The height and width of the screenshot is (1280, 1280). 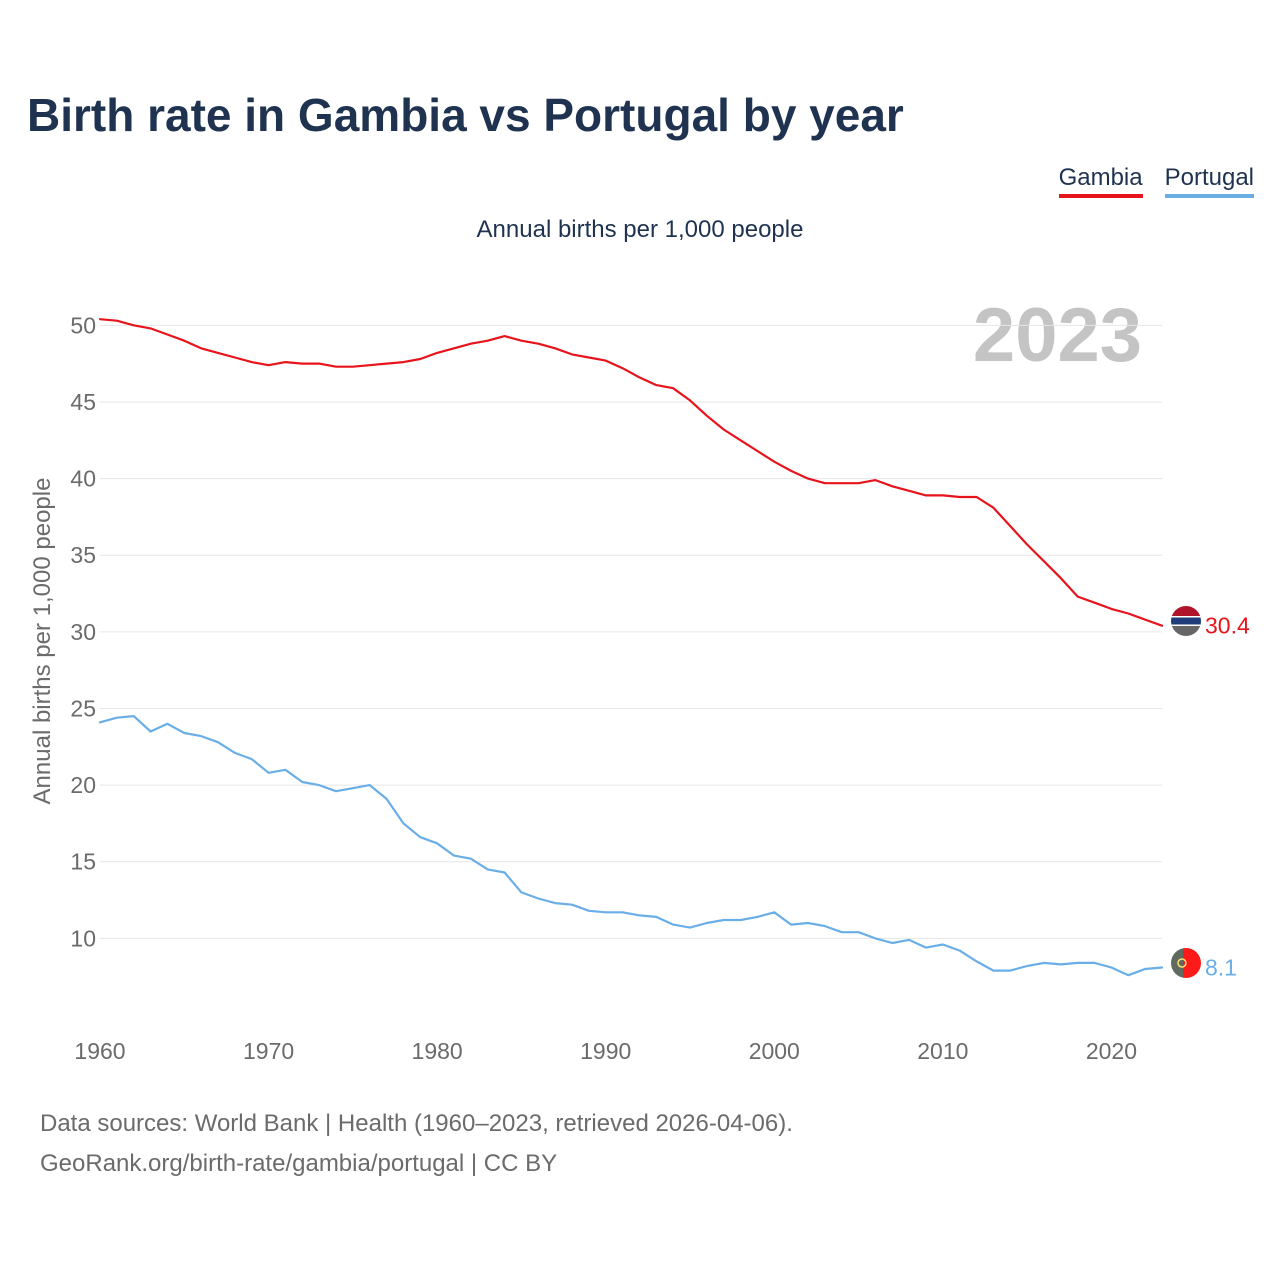 What do you see at coordinates (83, 938) in the screenshot?
I see `y-tick-label: 10` at bounding box center [83, 938].